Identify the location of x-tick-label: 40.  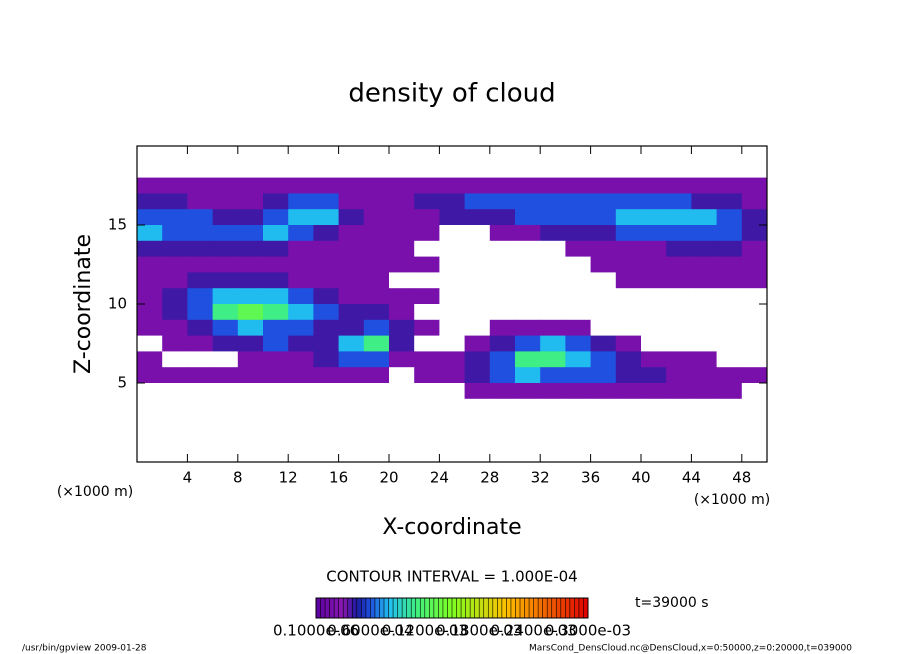
(640, 478).